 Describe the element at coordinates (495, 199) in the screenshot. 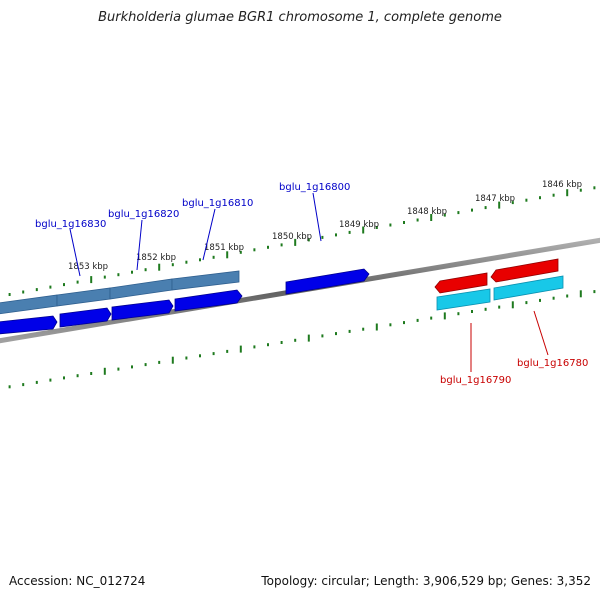

I see `scale-label-1847-kbp: 1847 kbp` at that location.